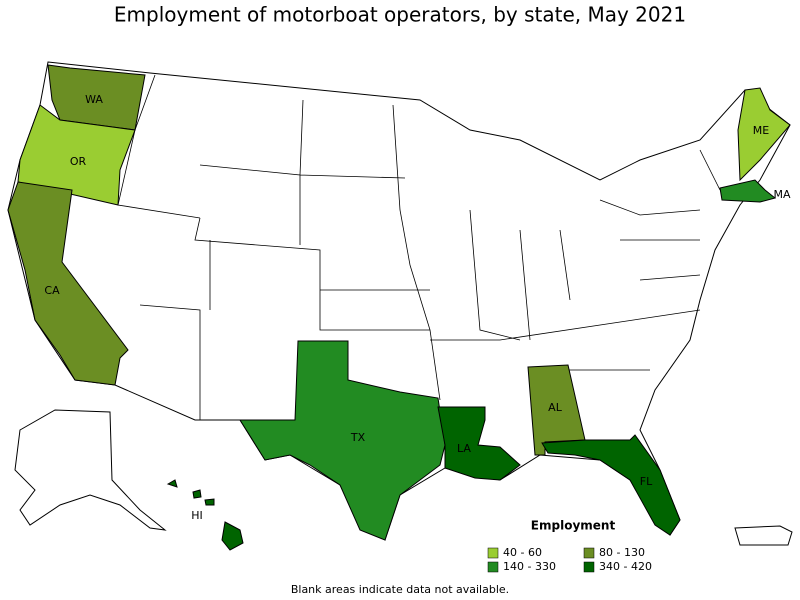 The image size is (800, 600). I want to click on alaska-outline, so click(90, 470).